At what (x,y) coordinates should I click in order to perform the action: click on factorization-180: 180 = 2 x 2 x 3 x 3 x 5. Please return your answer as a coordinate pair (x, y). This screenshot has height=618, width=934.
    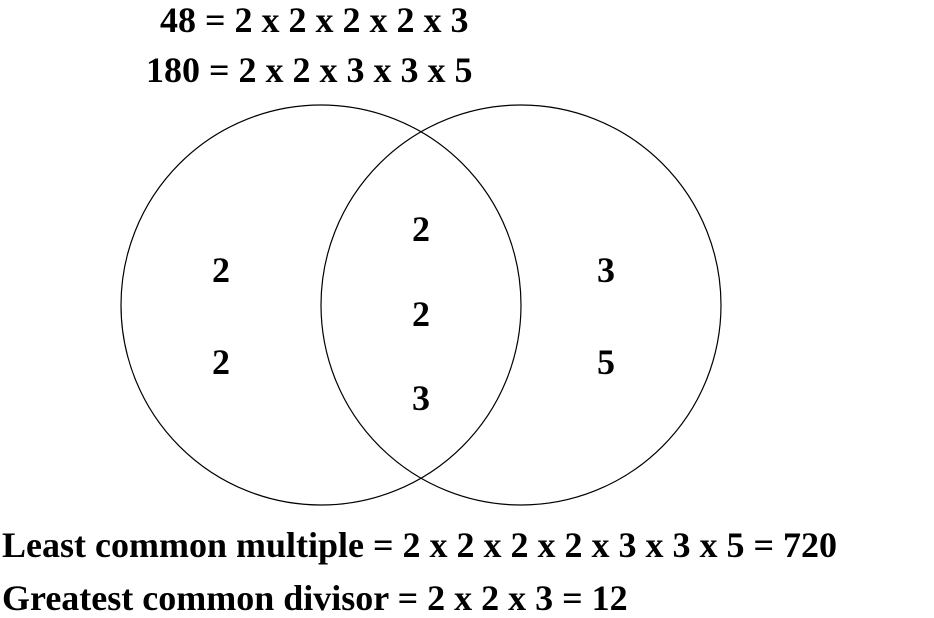
    Looking at the image, I should click on (309, 70).